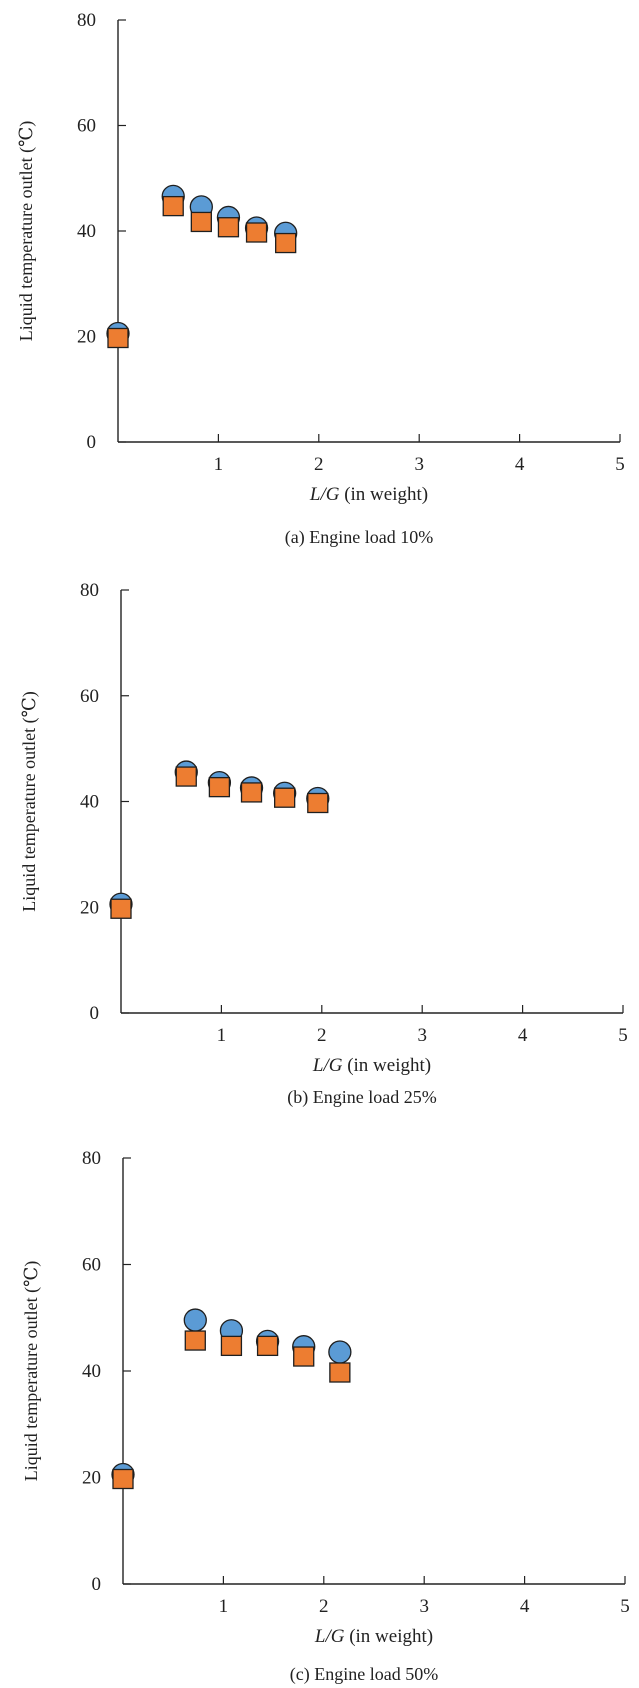 This screenshot has width=639, height=1688. What do you see at coordinates (364, 1674) in the screenshot?
I see `panel-caption: (c) Engine load 50%` at bounding box center [364, 1674].